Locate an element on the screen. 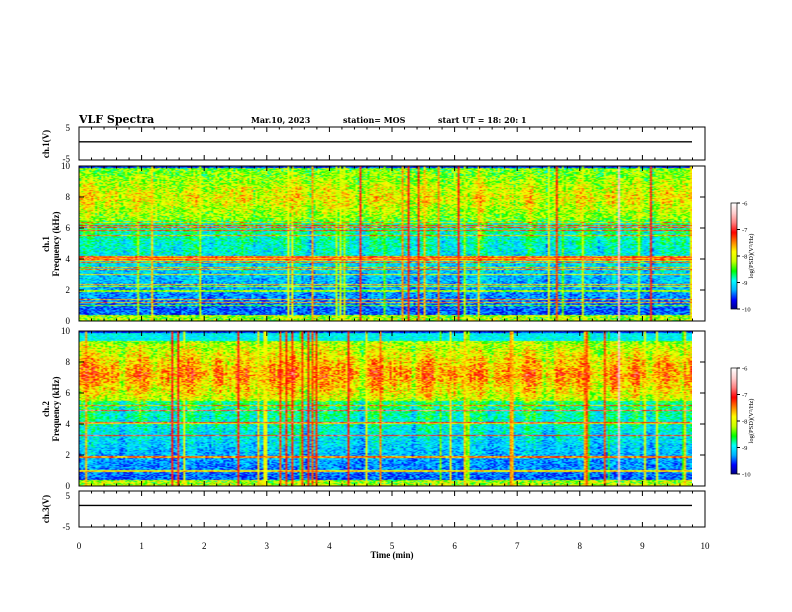  date-label: Mar.10, 2023 is located at coordinates (281, 120).